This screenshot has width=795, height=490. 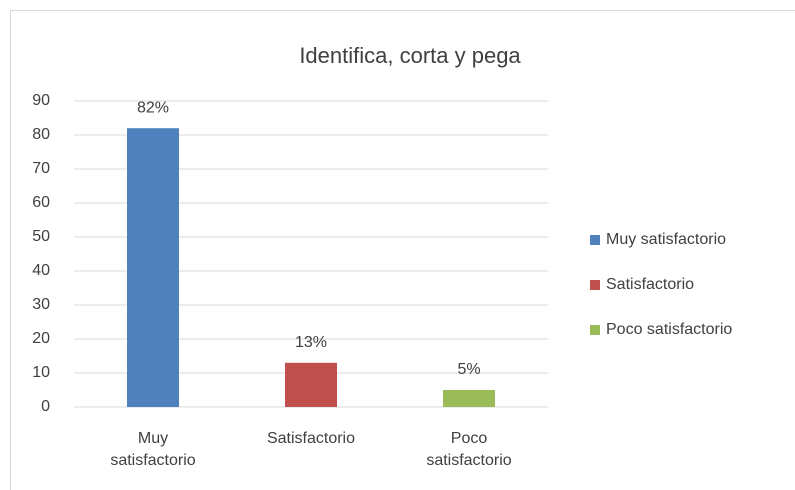 I want to click on legend-label: Satisfactorio, so click(x=650, y=284).